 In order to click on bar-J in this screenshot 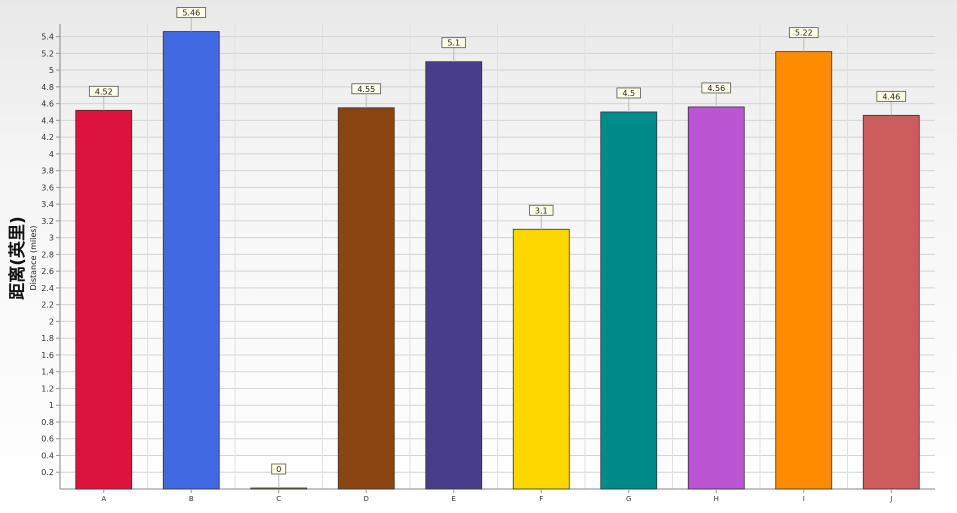, I will do `click(891, 302)`.